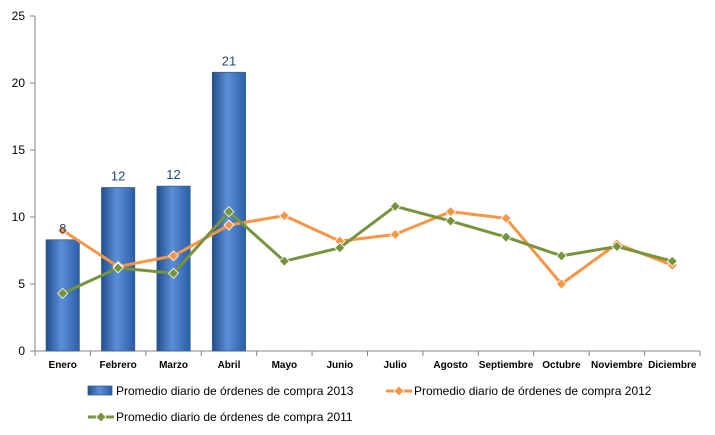 The image size is (715, 435). I want to click on data-label: 8, so click(62, 228).